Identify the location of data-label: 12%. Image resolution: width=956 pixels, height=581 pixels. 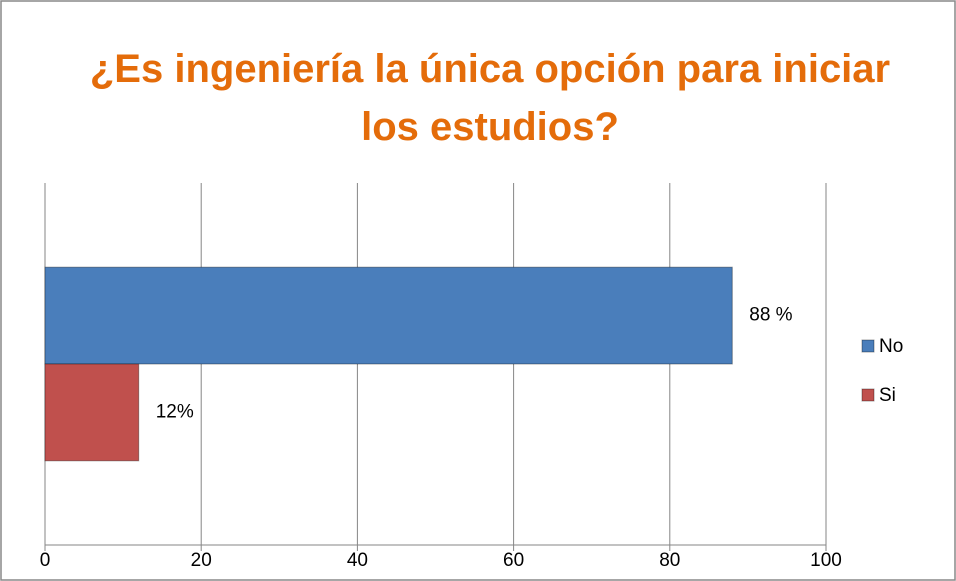
(175, 411).